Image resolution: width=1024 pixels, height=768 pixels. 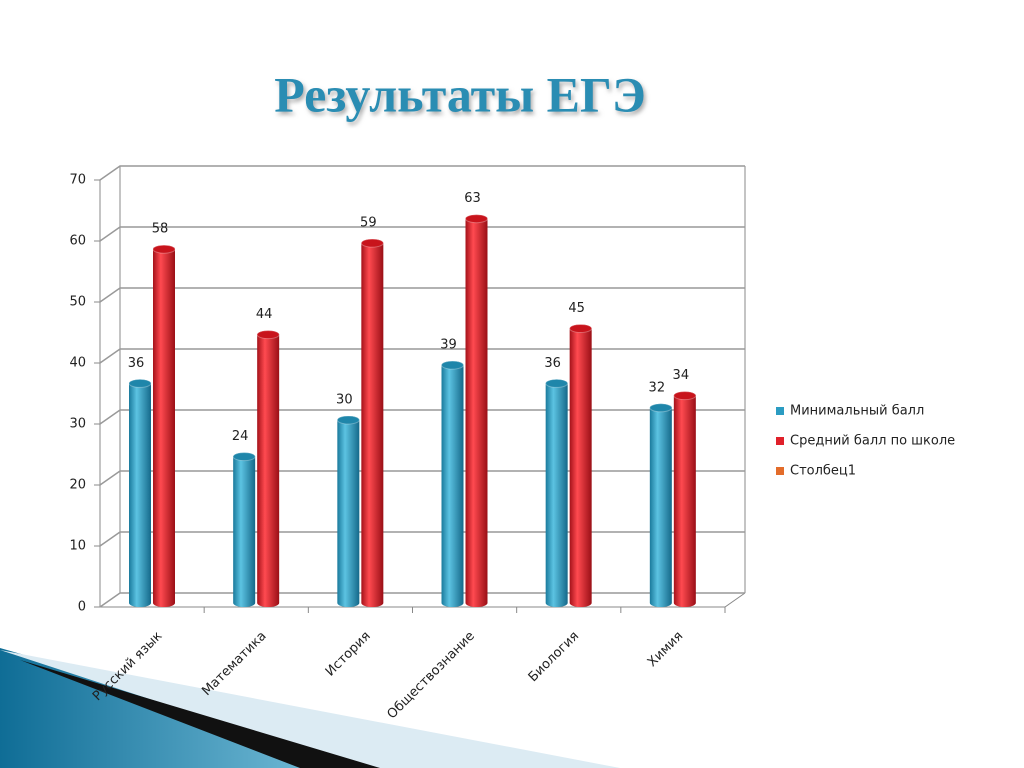 I want to click on legend-label: Столбец1, so click(x=823, y=471).